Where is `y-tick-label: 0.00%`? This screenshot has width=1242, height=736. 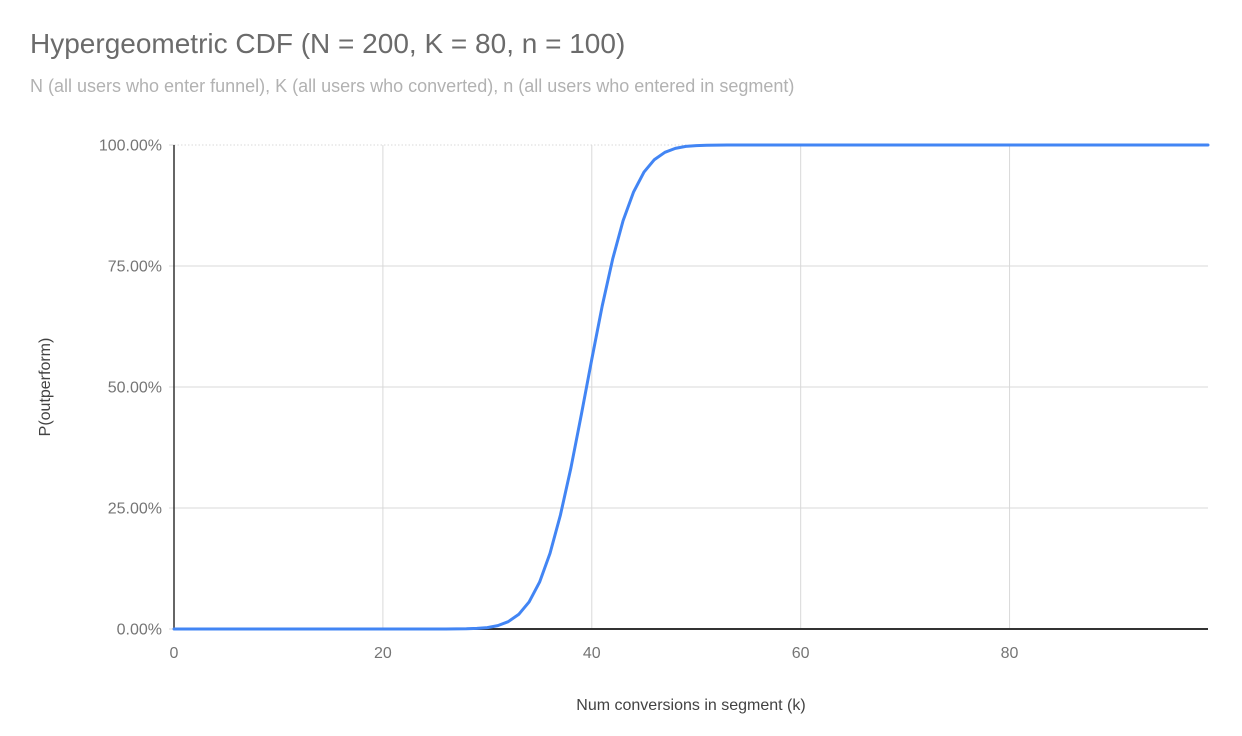 y-tick-label: 0.00% is located at coordinates (139, 630).